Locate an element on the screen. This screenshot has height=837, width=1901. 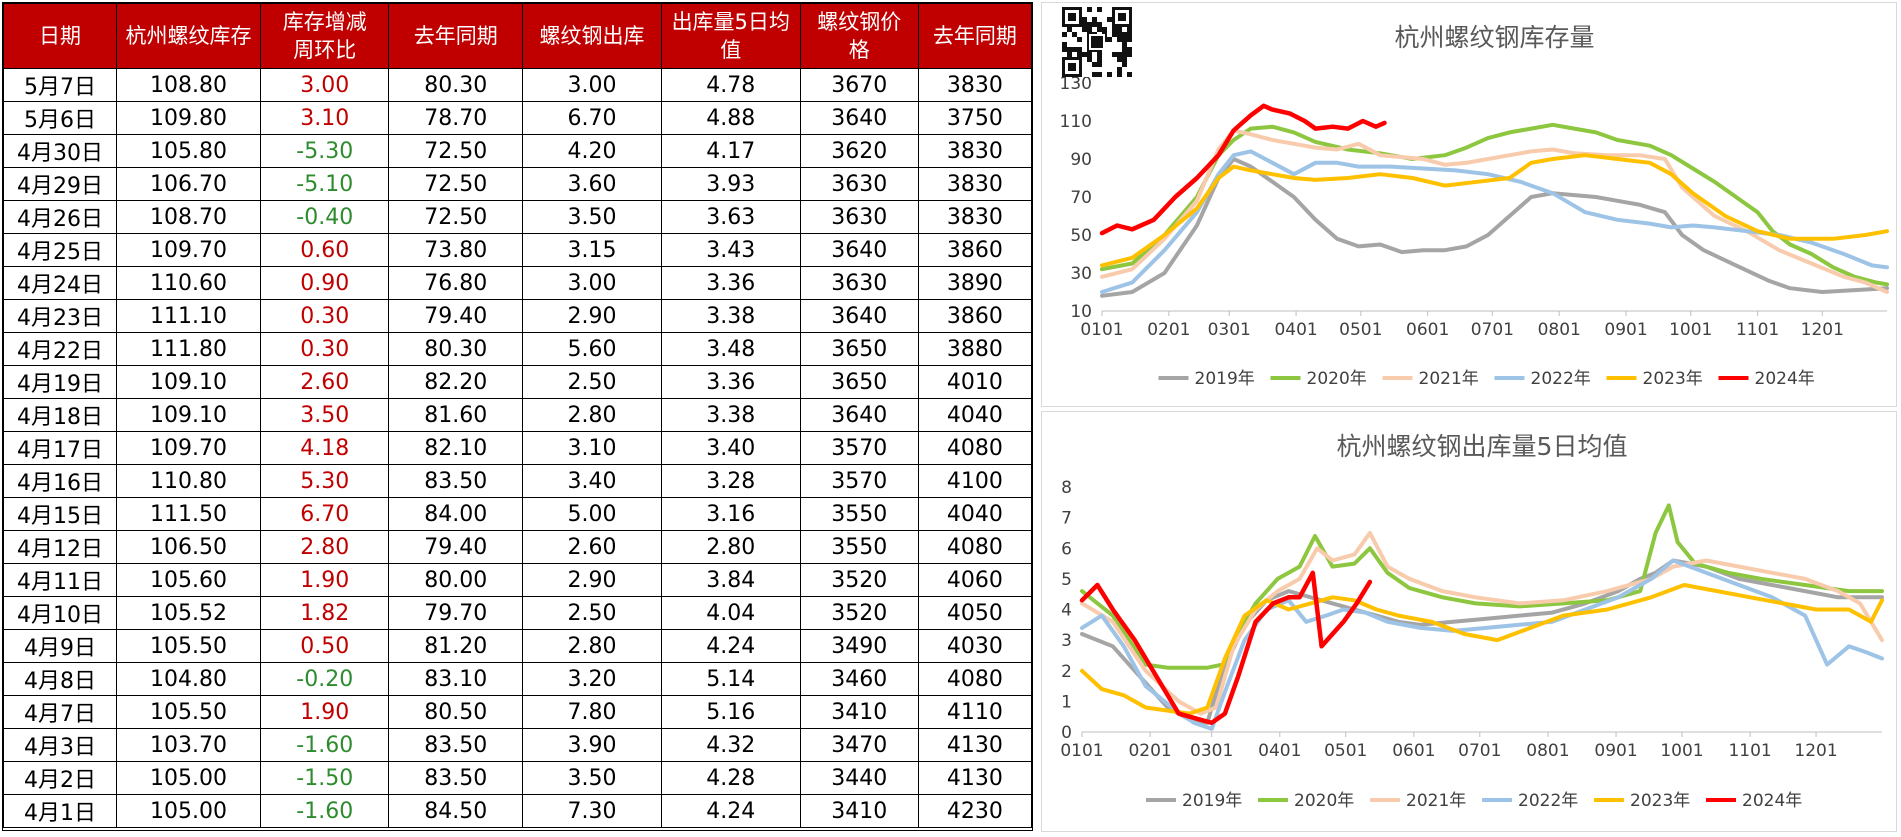
table-row: 4月22日 111.80 0.30 80.30 5.60 3.48 3650 3880 is located at coordinates (517, 349).